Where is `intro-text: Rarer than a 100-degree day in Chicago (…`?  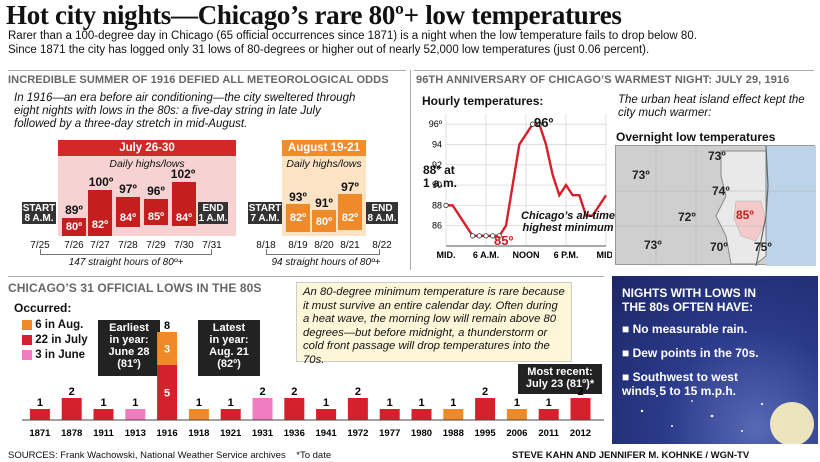 intro-text: Rarer than a 100-degree day in Chicago (… is located at coordinates (412, 43).